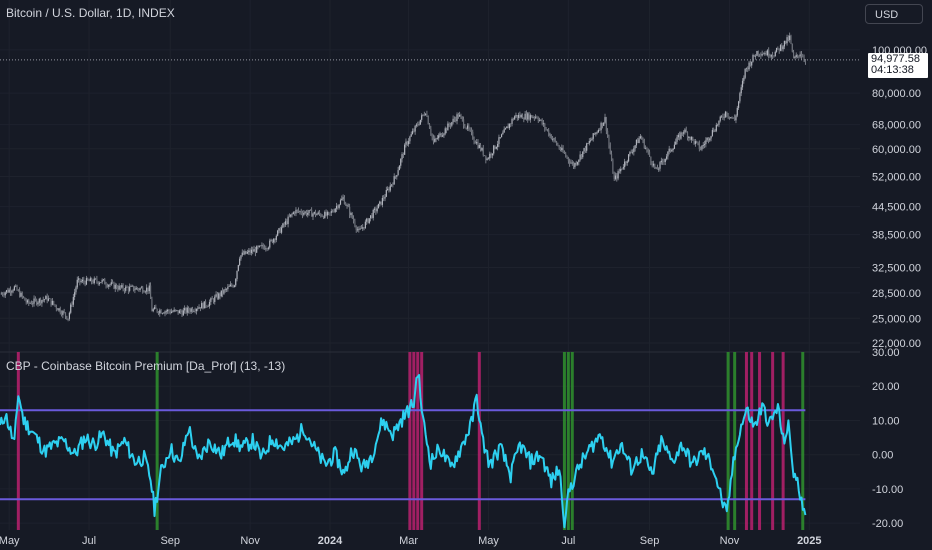 Image resolution: width=932 pixels, height=550 pixels. I want to click on currency-button: USD, so click(894, 14).